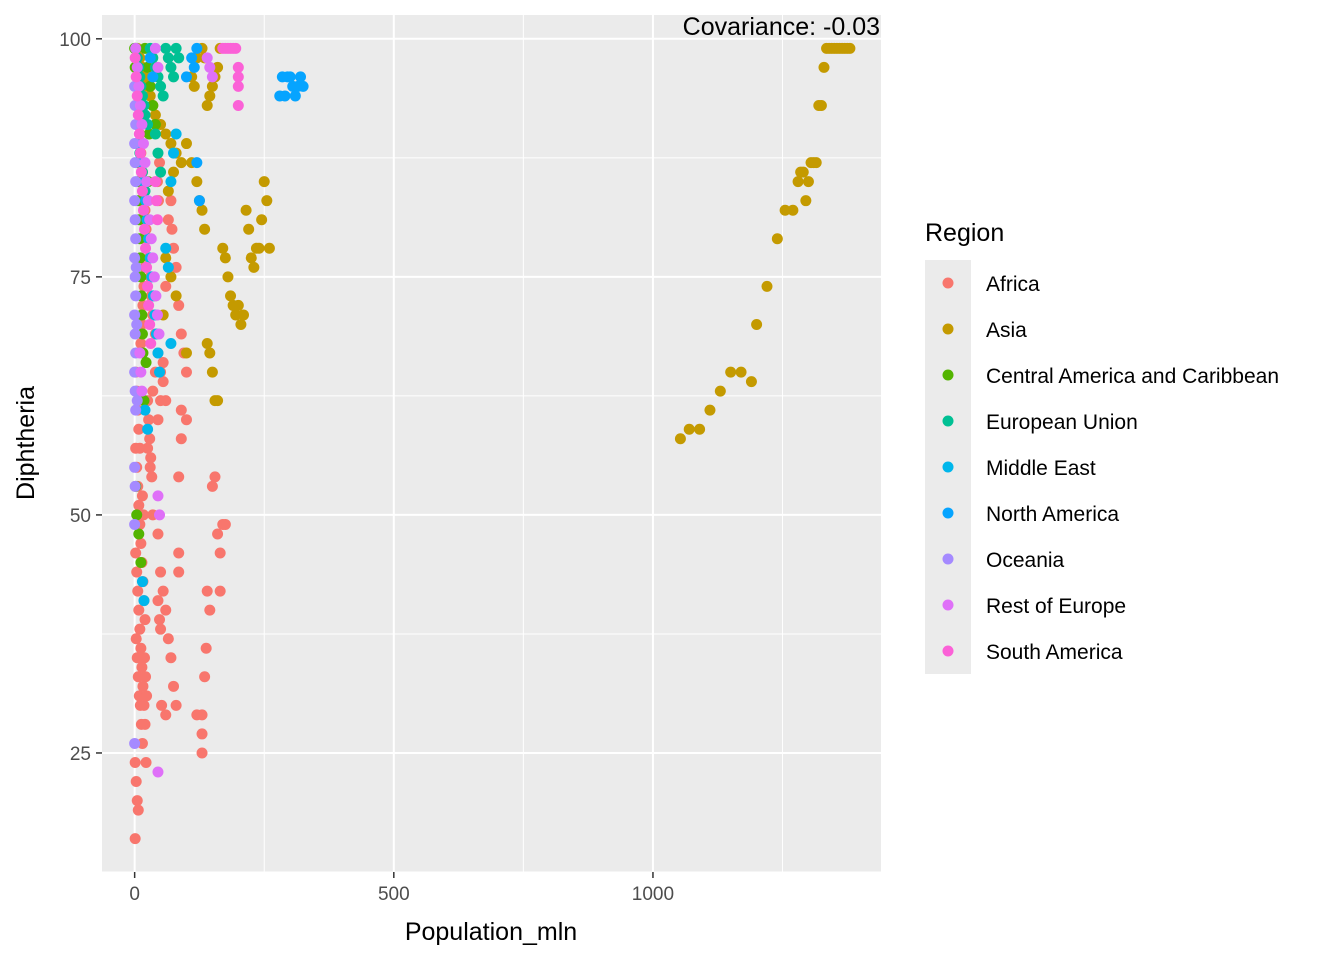 The height and width of the screenshot is (960, 1344). Describe the element at coordinates (401, 888) in the screenshot. I see `x-axis-ticks: 0 500 1000` at that location.